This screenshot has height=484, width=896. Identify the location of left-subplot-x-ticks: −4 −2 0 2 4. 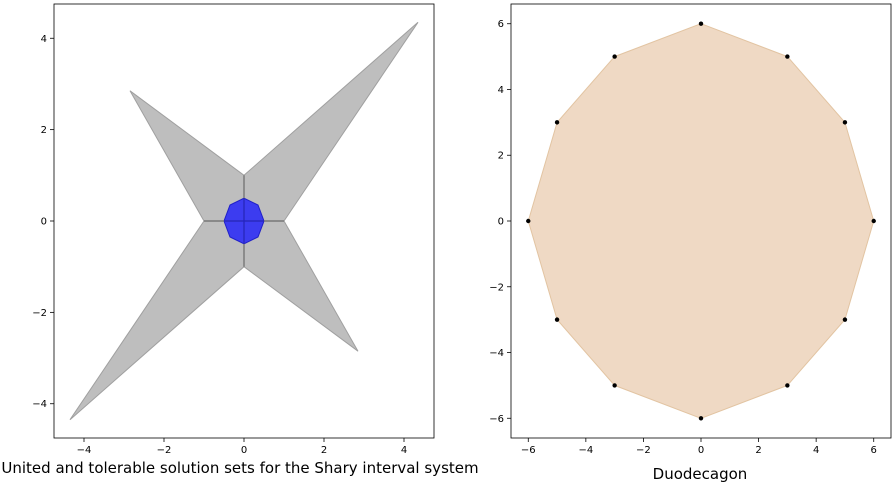
(242, 447).